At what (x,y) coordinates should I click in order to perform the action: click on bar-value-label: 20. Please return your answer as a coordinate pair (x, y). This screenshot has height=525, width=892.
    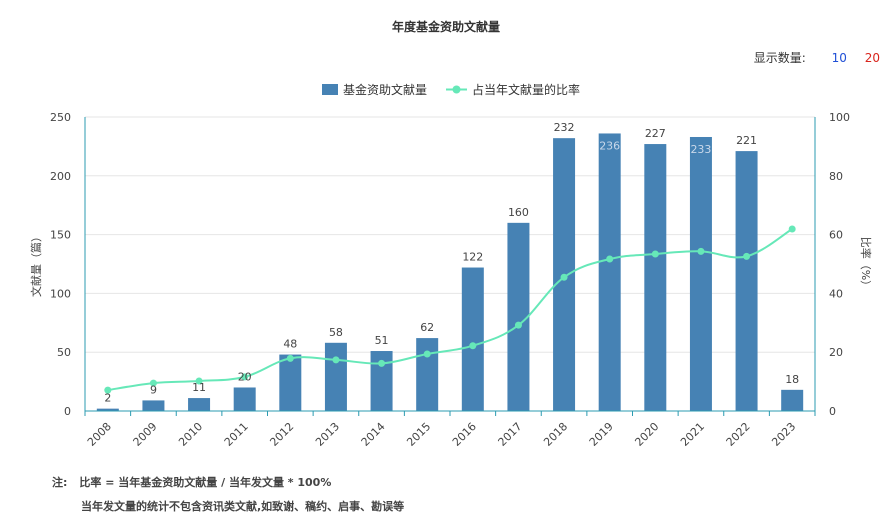
    Looking at the image, I should click on (245, 376).